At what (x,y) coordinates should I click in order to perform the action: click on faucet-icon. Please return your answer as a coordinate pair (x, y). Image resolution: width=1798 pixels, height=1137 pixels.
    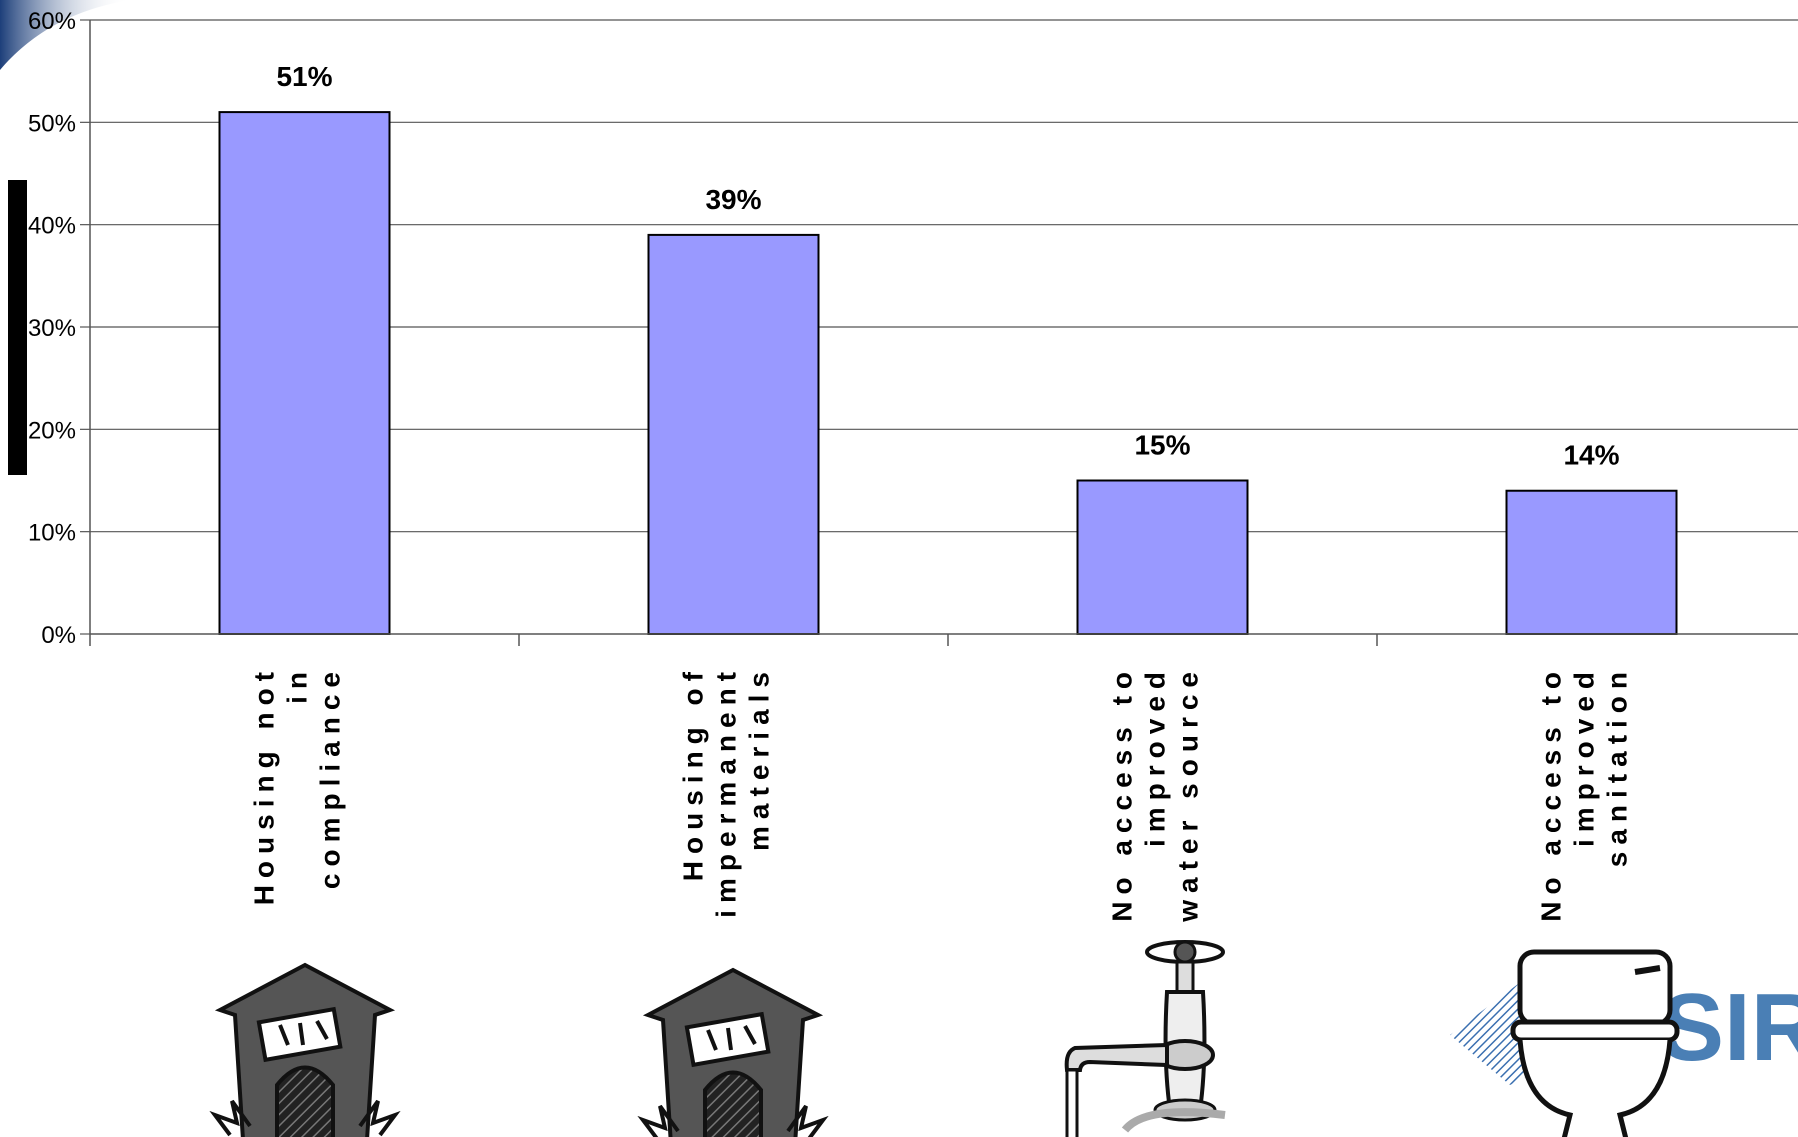
    Looking at the image, I should click on (1145, 1038).